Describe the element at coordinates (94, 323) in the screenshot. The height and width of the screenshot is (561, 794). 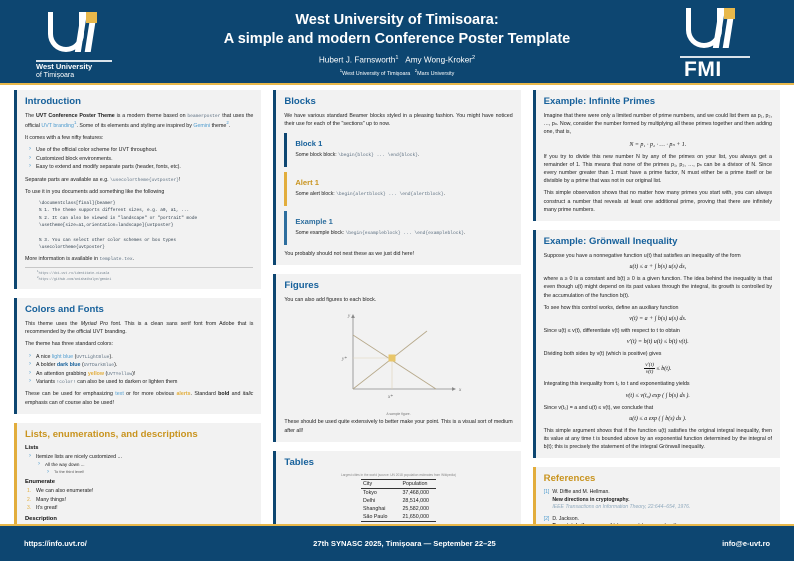
I see `colors-font-name: Myriad Pro` at that location.